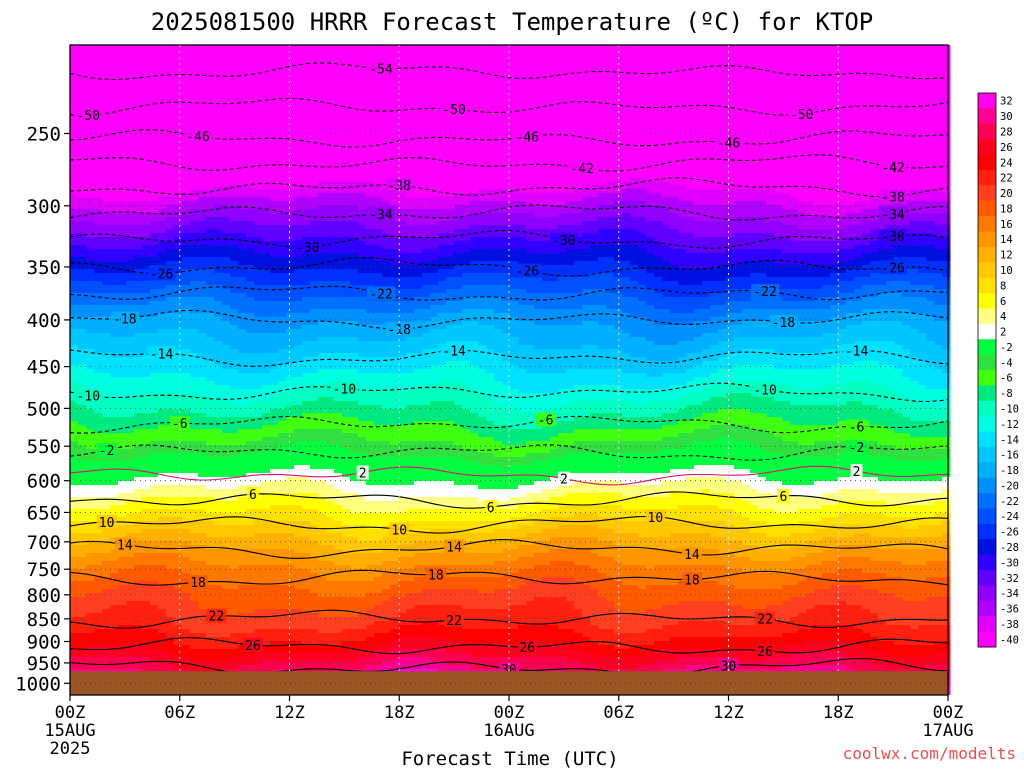 The height and width of the screenshot is (772, 1024). I want to click on contour-label: -10, so click(344, 389).